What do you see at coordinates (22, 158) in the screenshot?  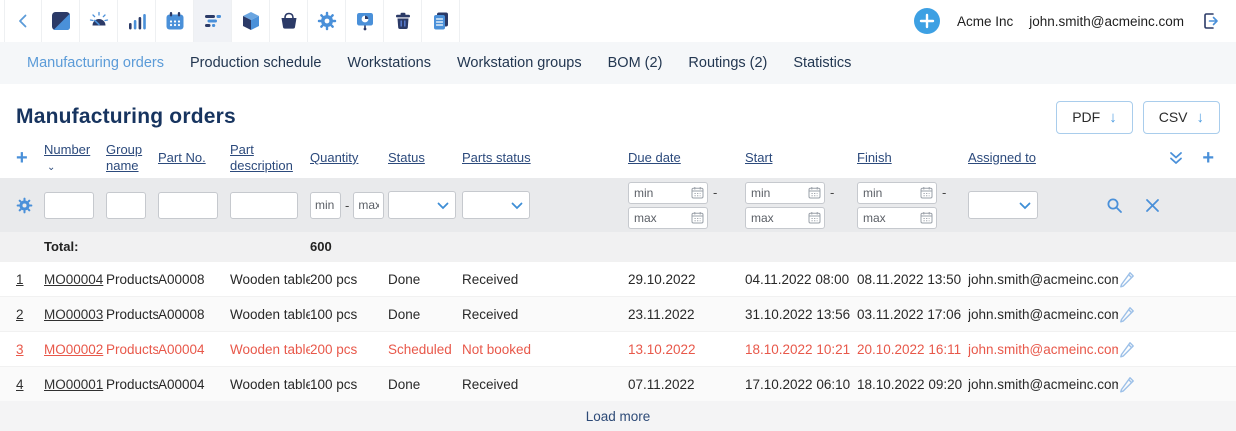 I see `add-row-icon: +` at bounding box center [22, 158].